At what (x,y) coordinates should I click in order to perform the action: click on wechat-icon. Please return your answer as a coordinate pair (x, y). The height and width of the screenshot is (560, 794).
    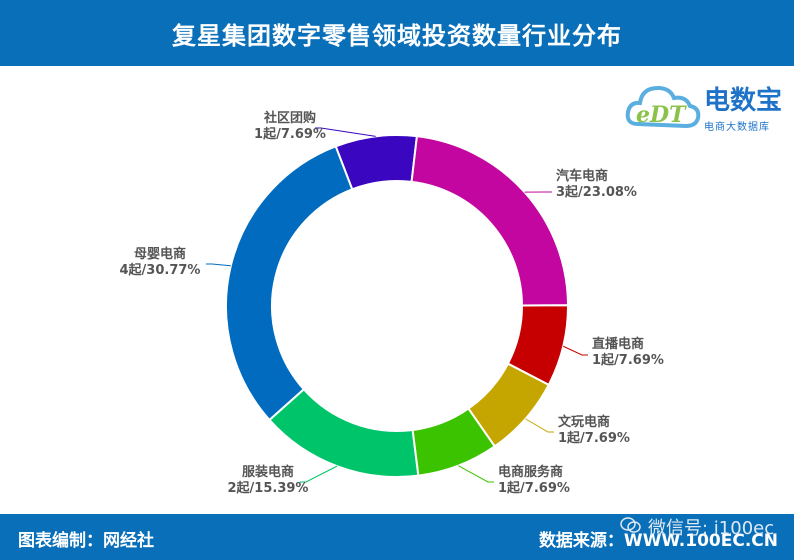
    Looking at the image, I should click on (631, 527).